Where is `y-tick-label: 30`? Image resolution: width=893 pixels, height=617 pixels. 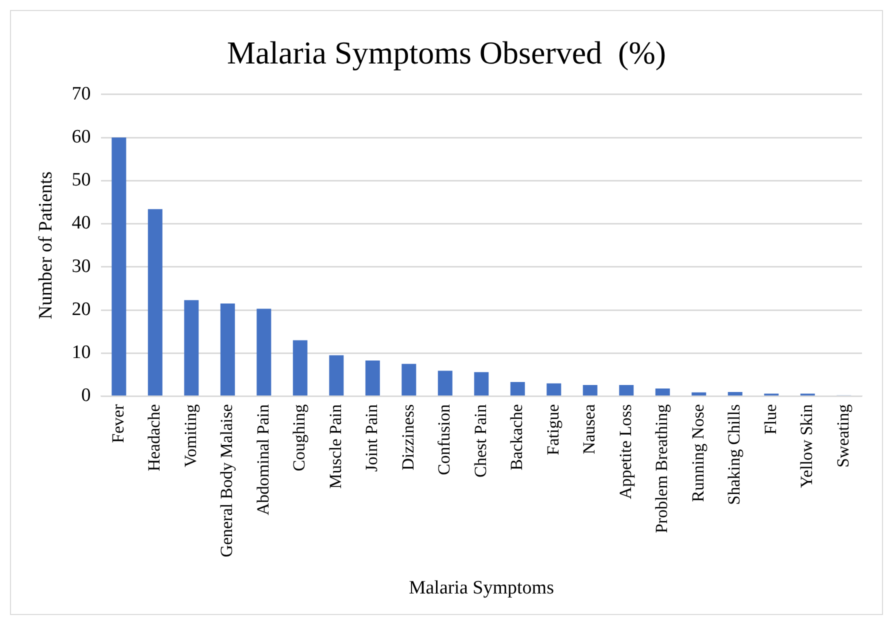 y-tick-label: 30 is located at coordinates (81, 266).